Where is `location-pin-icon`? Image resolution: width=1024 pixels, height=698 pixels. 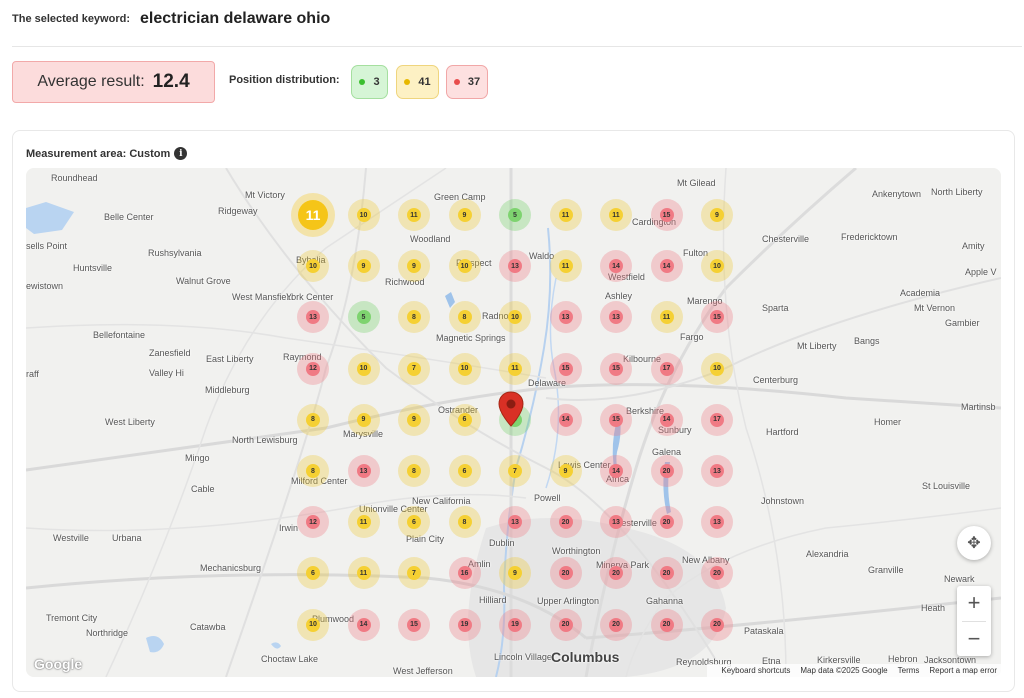
location-pin-icon is located at coordinates (511, 409).